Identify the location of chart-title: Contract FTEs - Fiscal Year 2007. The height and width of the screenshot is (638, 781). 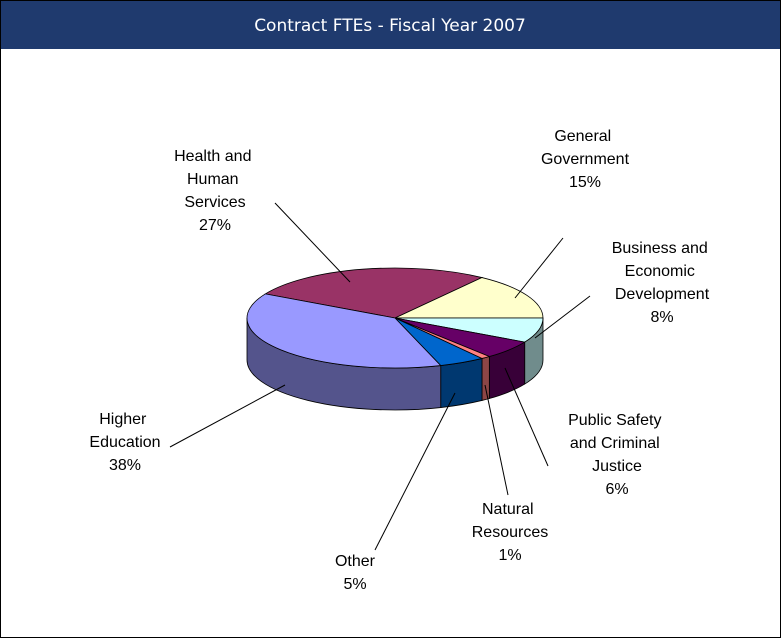
(390, 26).